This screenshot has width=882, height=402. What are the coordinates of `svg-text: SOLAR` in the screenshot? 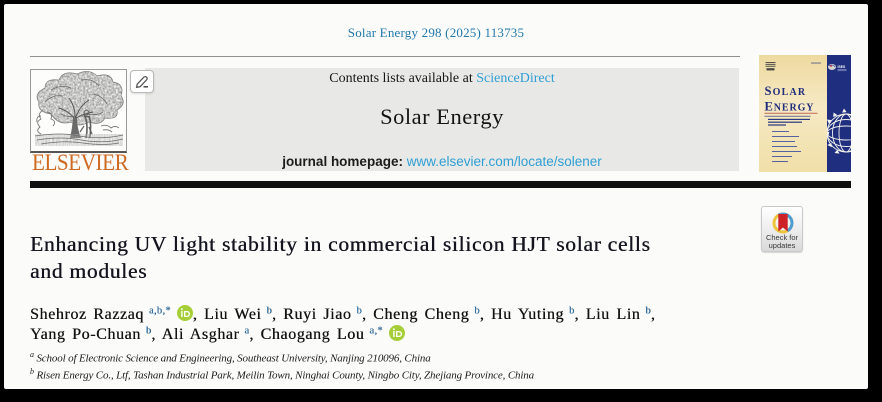 It's located at (786, 91).